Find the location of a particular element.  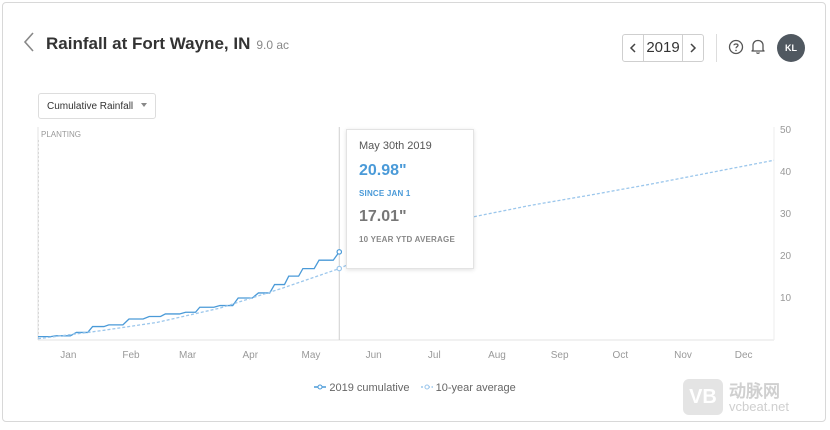

tooltip-average-value: 17.01" is located at coordinates (383, 216).